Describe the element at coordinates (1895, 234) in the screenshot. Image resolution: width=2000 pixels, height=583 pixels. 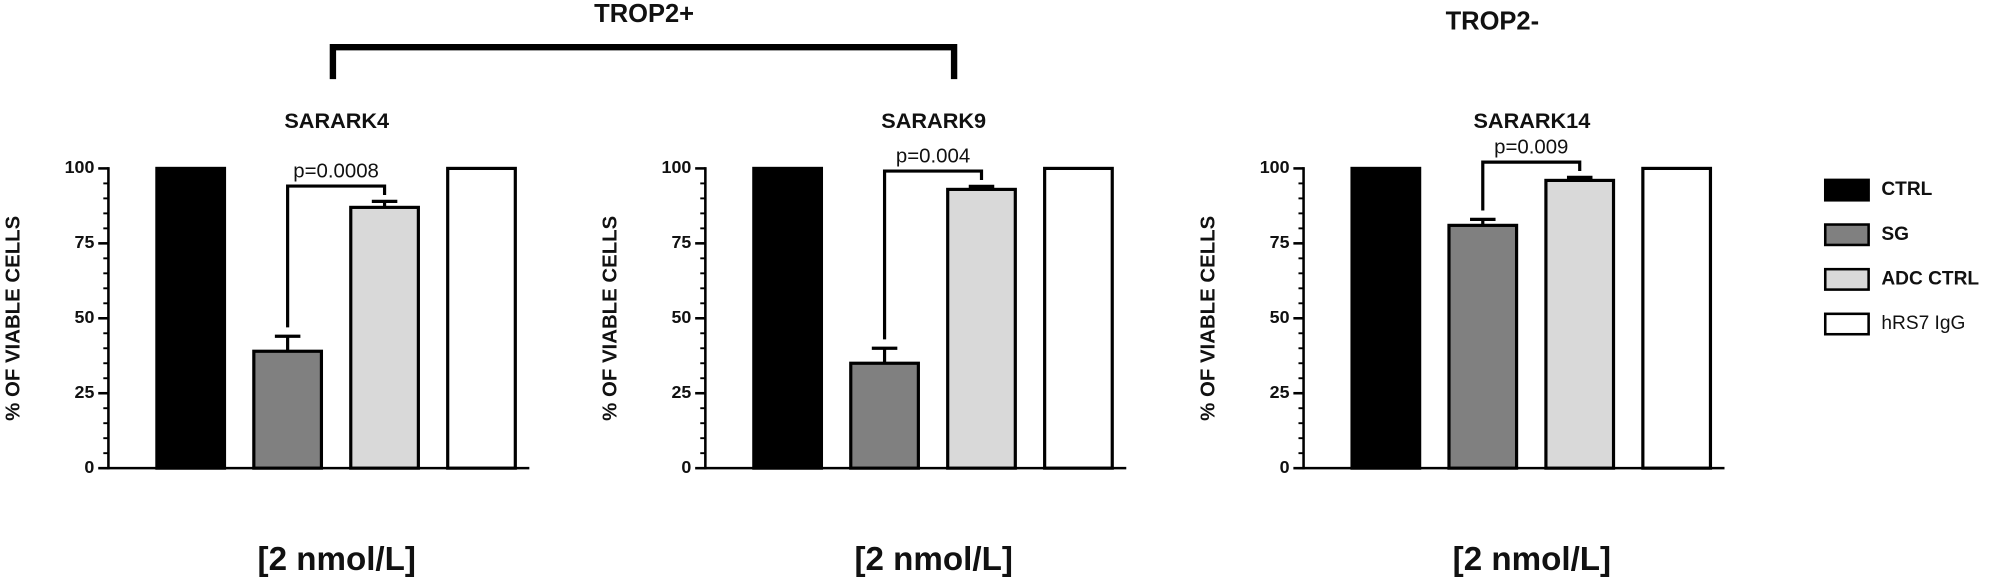
I see `legend-label: SG` at that location.